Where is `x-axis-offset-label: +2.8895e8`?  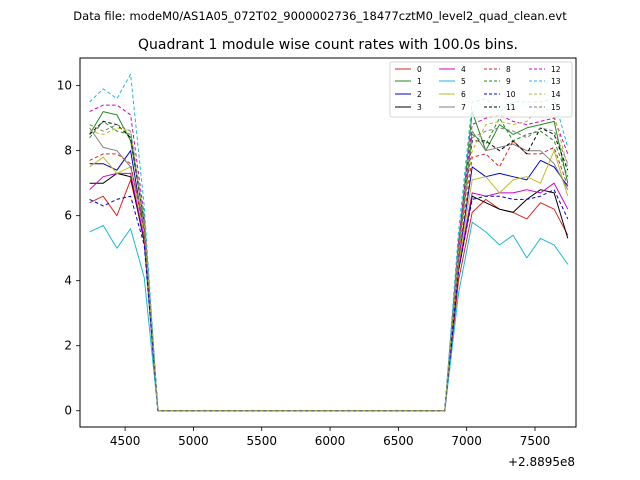
x-axis-offset-label: +2.8895e8 is located at coordinates (541, 462).